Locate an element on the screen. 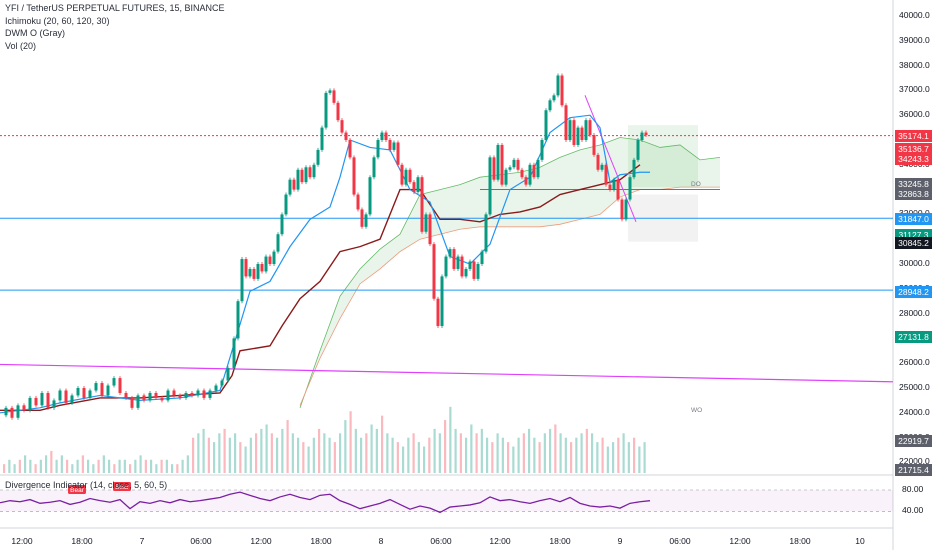 The width and height of the screenshot is (932, 550). future-cloud-box is located at coordinates (663, 156).